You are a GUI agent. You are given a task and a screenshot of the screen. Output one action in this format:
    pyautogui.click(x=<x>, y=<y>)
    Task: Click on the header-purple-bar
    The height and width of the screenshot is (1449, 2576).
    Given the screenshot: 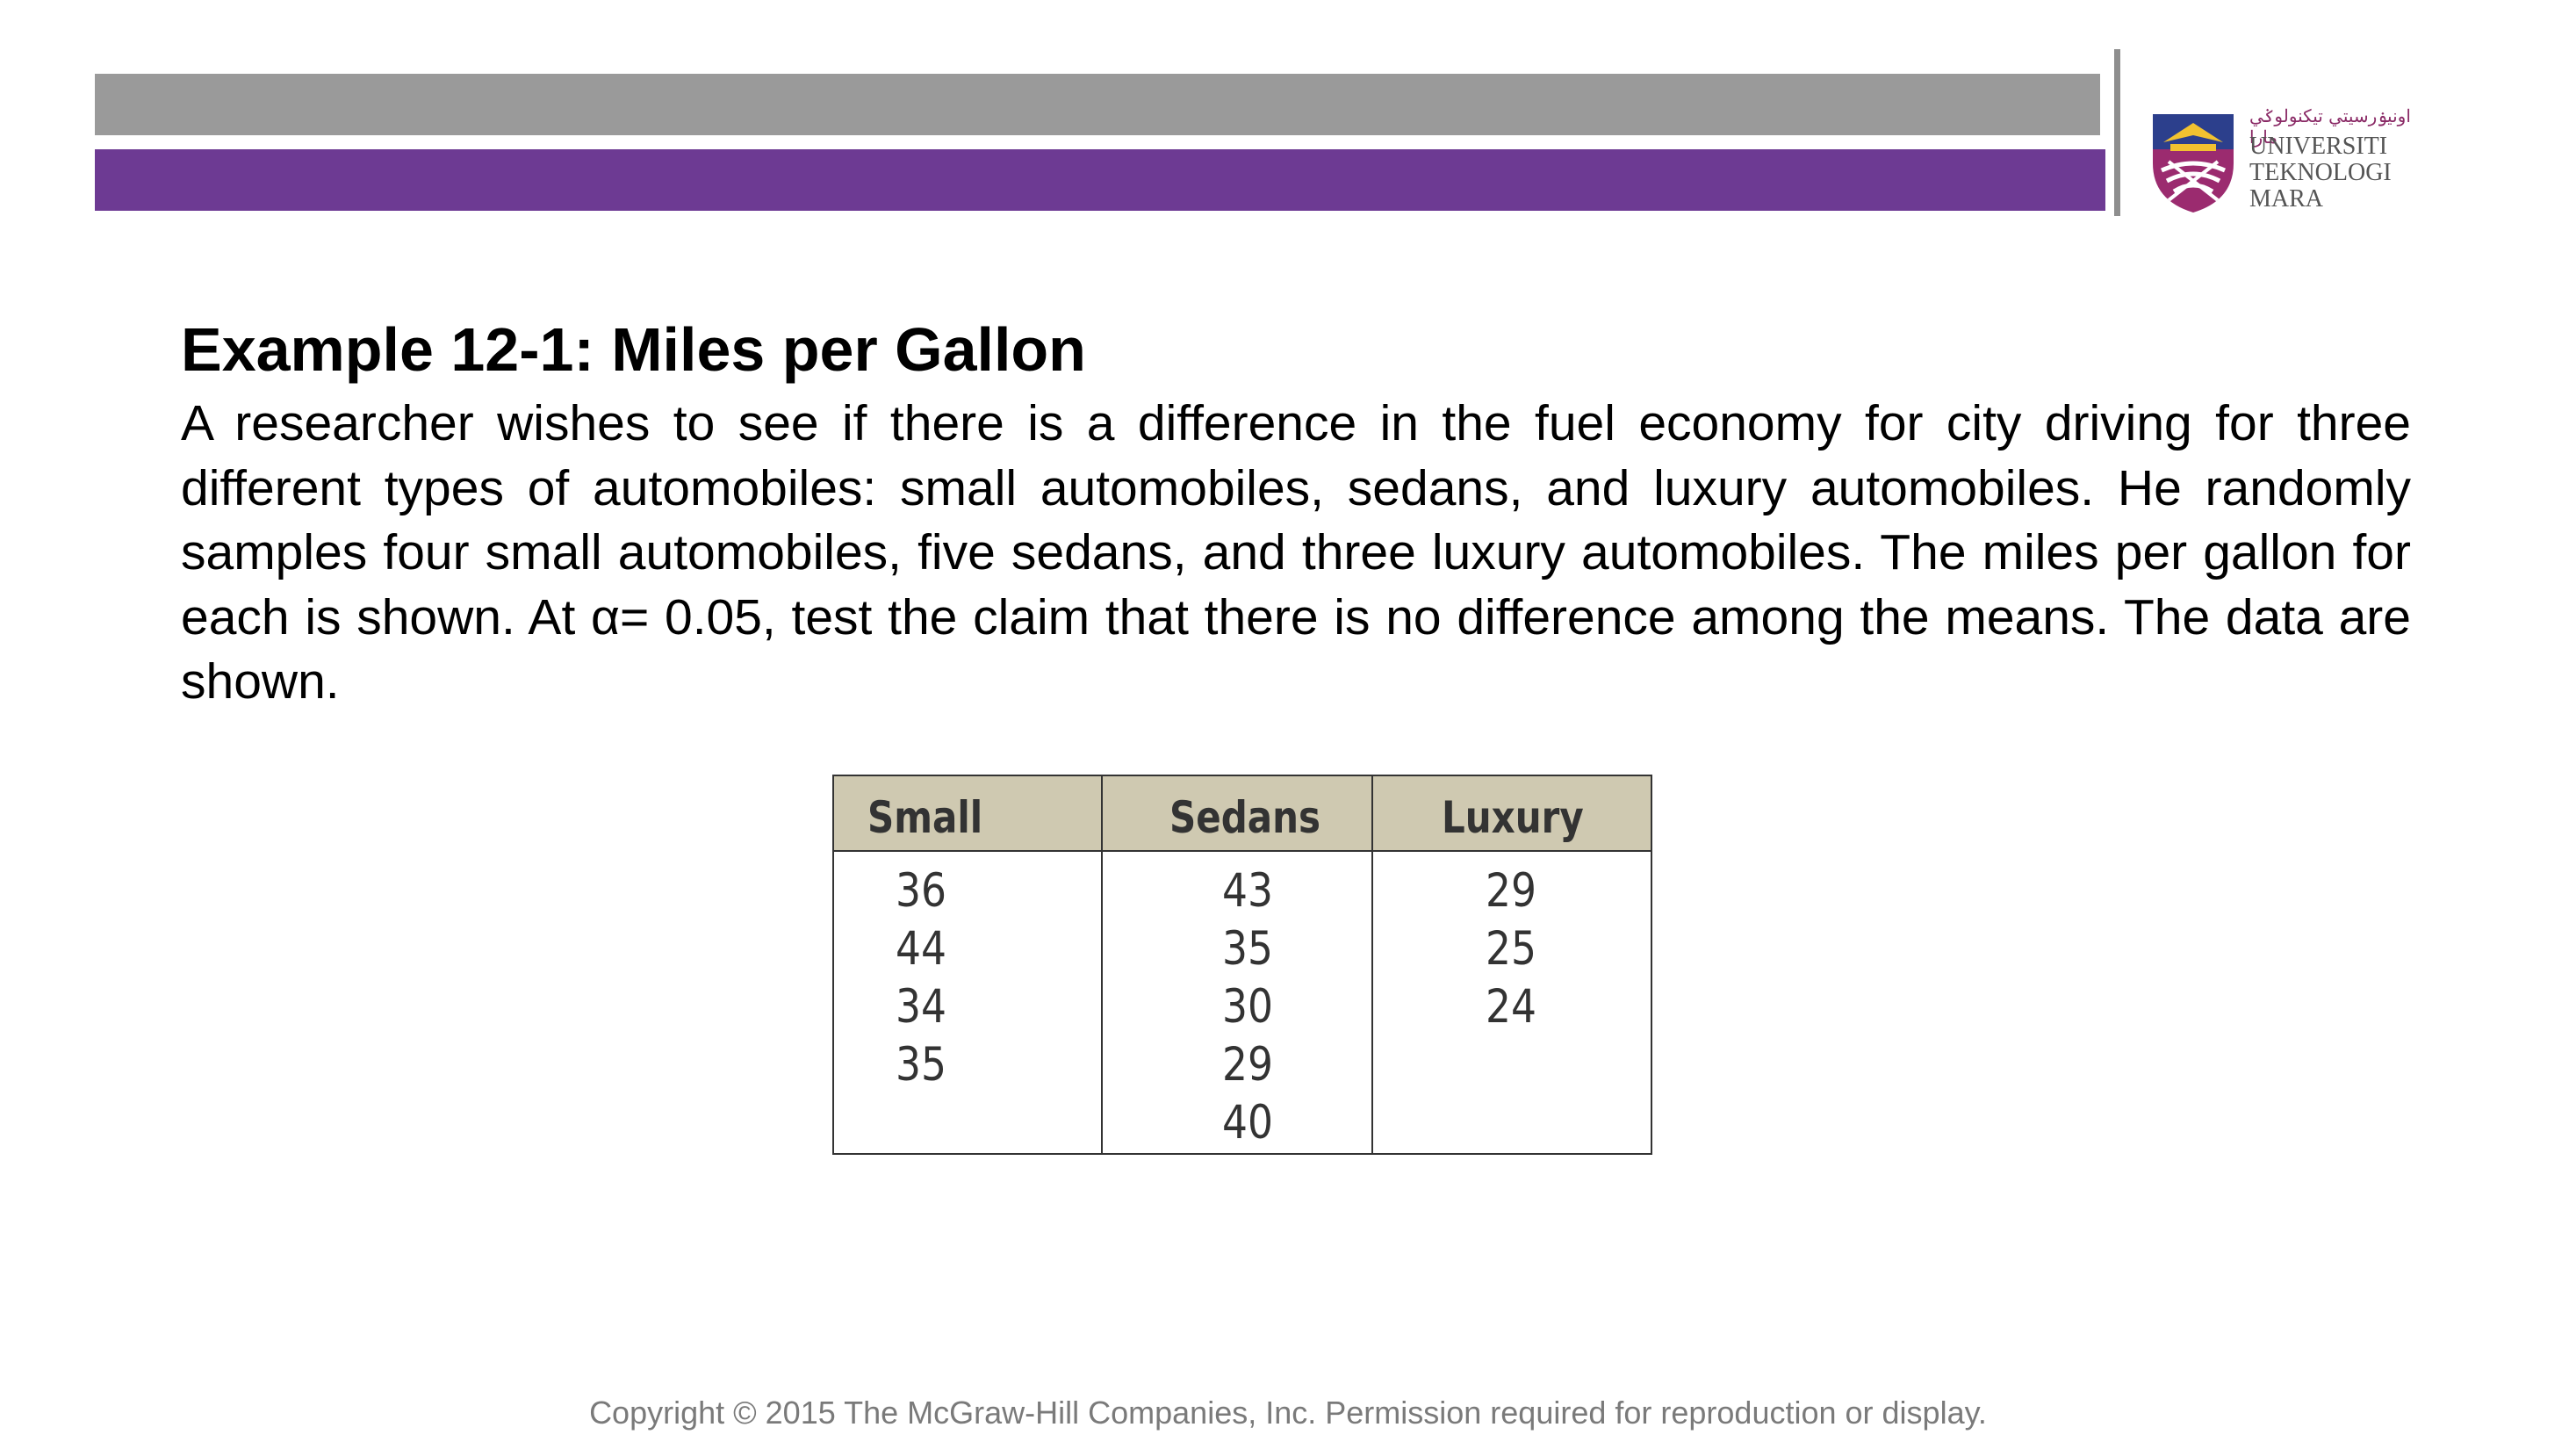 What is the action you would take?
    pyautogui.click(x=1100, y=180)
    